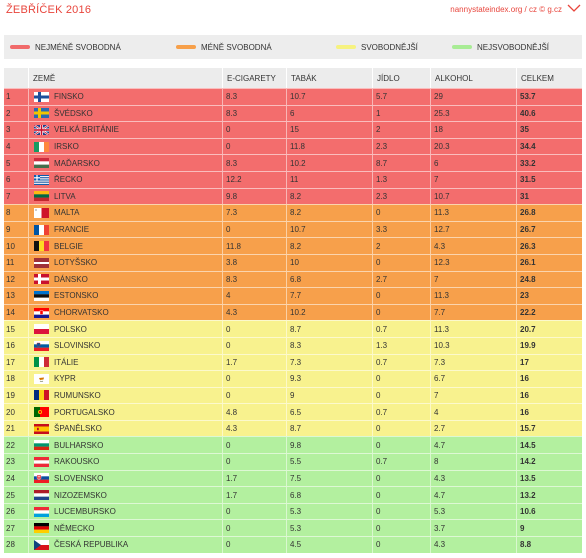  What do you see at coordinates (441, 296) in the screenshot?
I see `alkohol-cell: 11.3` at bounding box center [441, 296].